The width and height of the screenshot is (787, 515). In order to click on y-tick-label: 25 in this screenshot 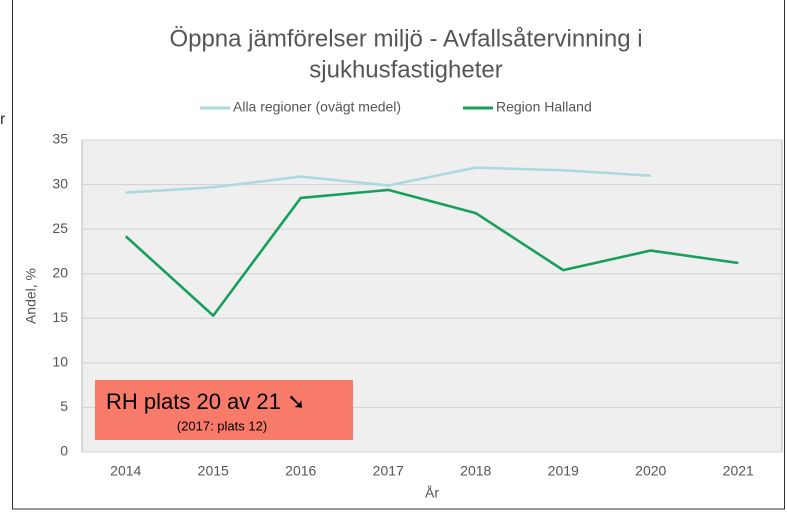, I will do `click(60, 228)`.